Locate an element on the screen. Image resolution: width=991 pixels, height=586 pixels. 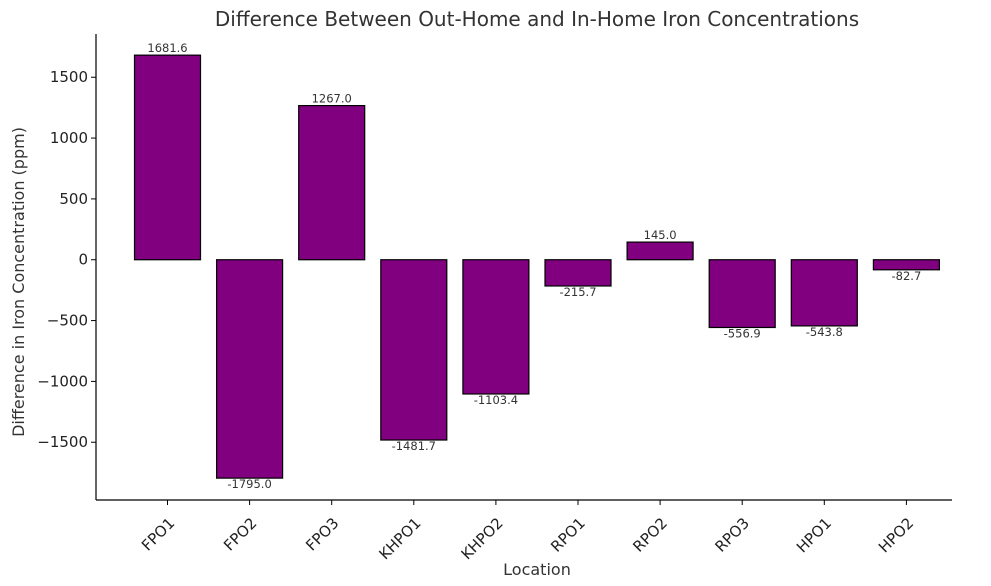
y-tick-label: −1500 is located at coordinates (62, 442).